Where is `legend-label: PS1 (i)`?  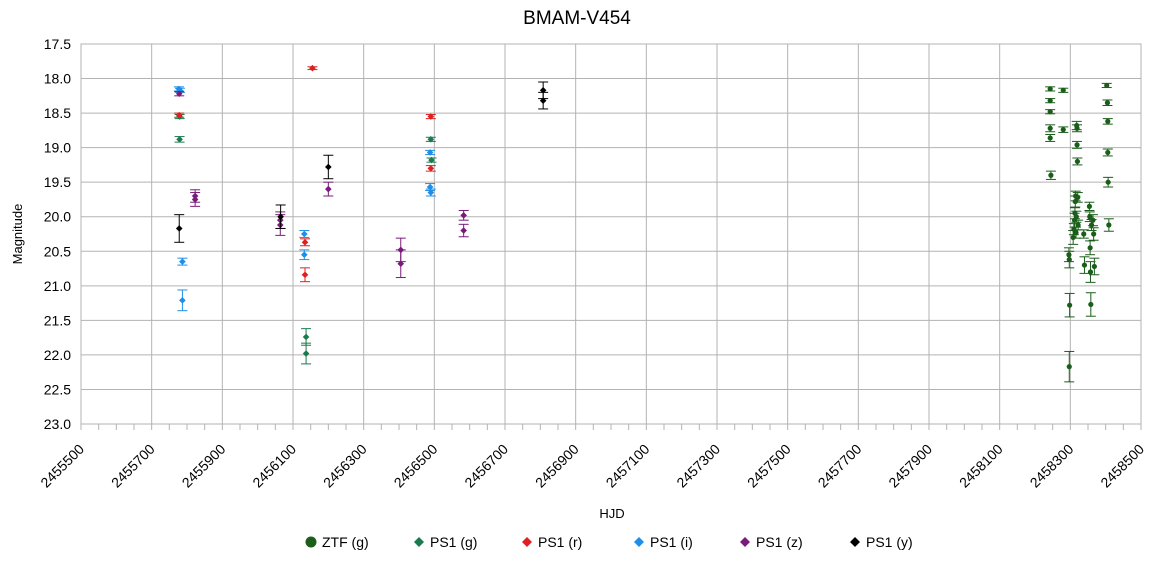
legend-label: PS1 (i) is located at coordinates (671, 542).